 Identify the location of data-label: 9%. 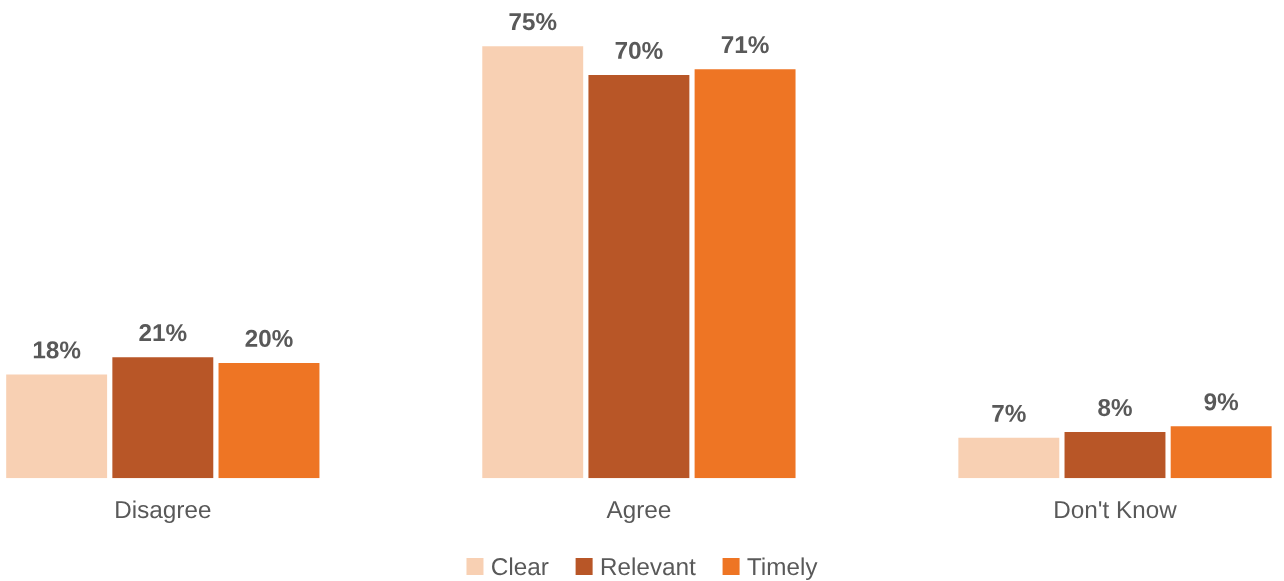
(1221, 402).